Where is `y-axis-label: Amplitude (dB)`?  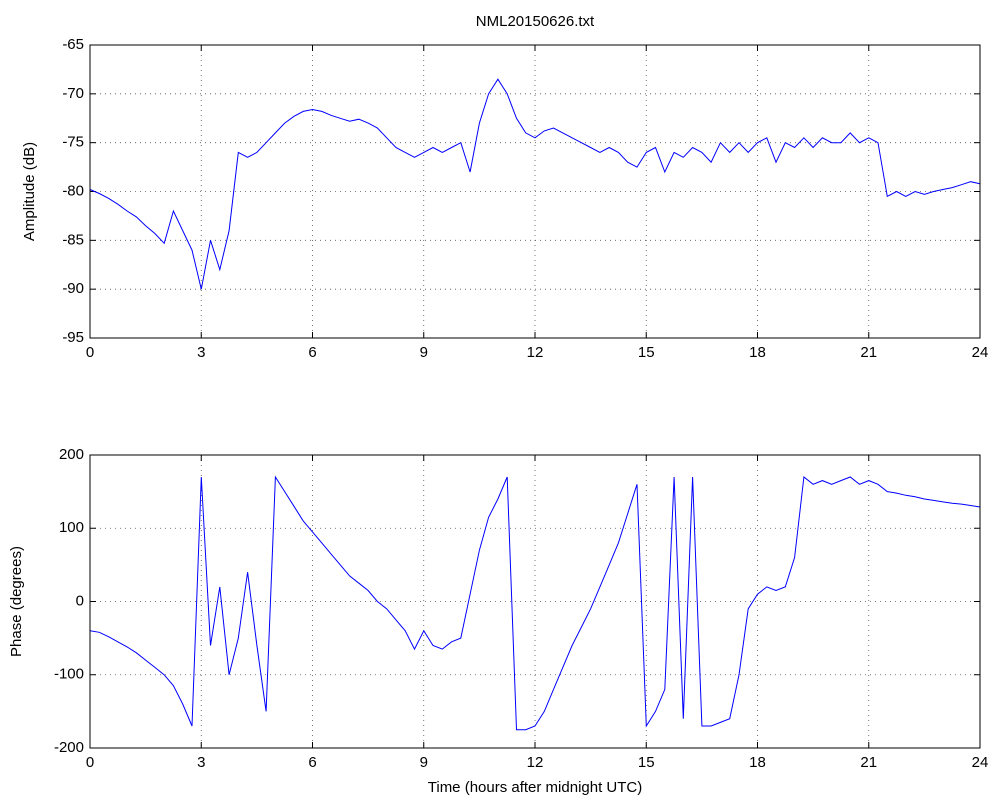 y-axis-label: Amplitude (dB) is located at coordinates (29, 191).